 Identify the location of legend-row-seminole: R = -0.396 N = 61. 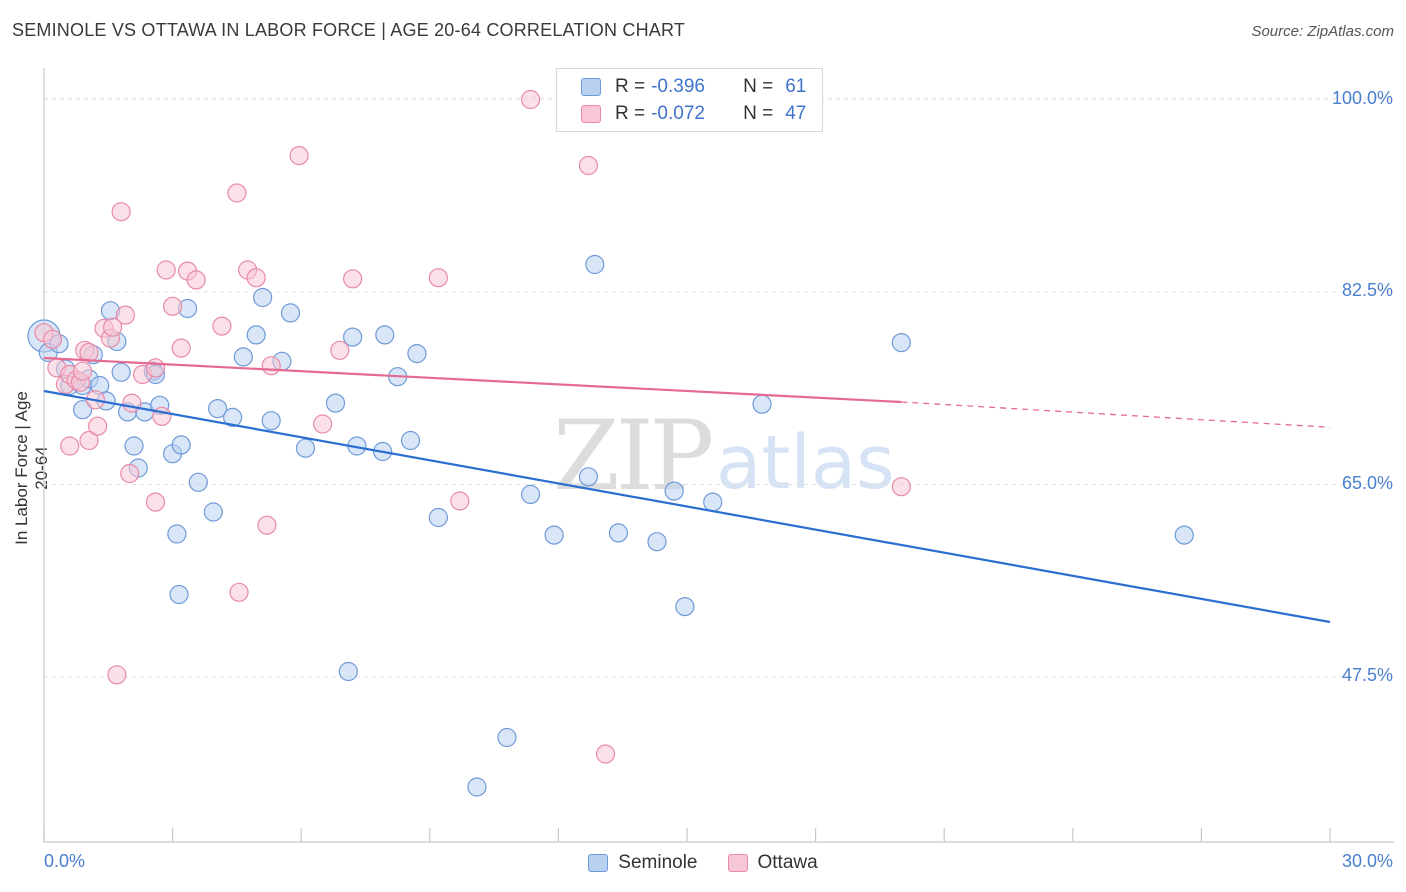
(693, 87).